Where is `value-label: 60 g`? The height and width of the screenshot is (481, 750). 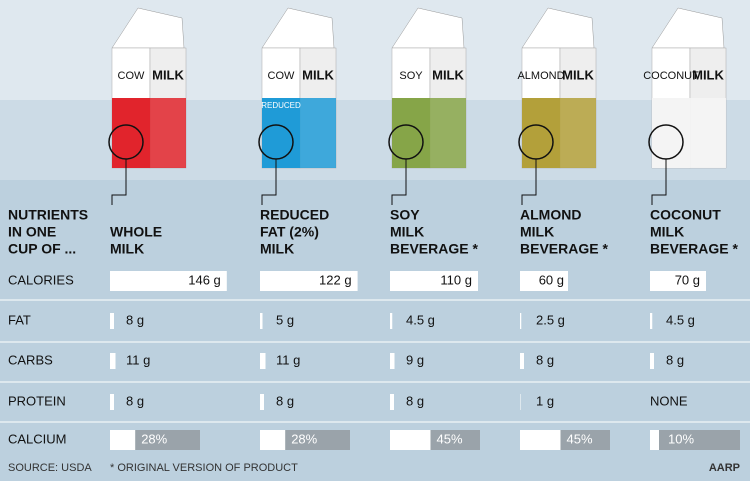 value-label: 60 g is located at coordinates (551, 279).